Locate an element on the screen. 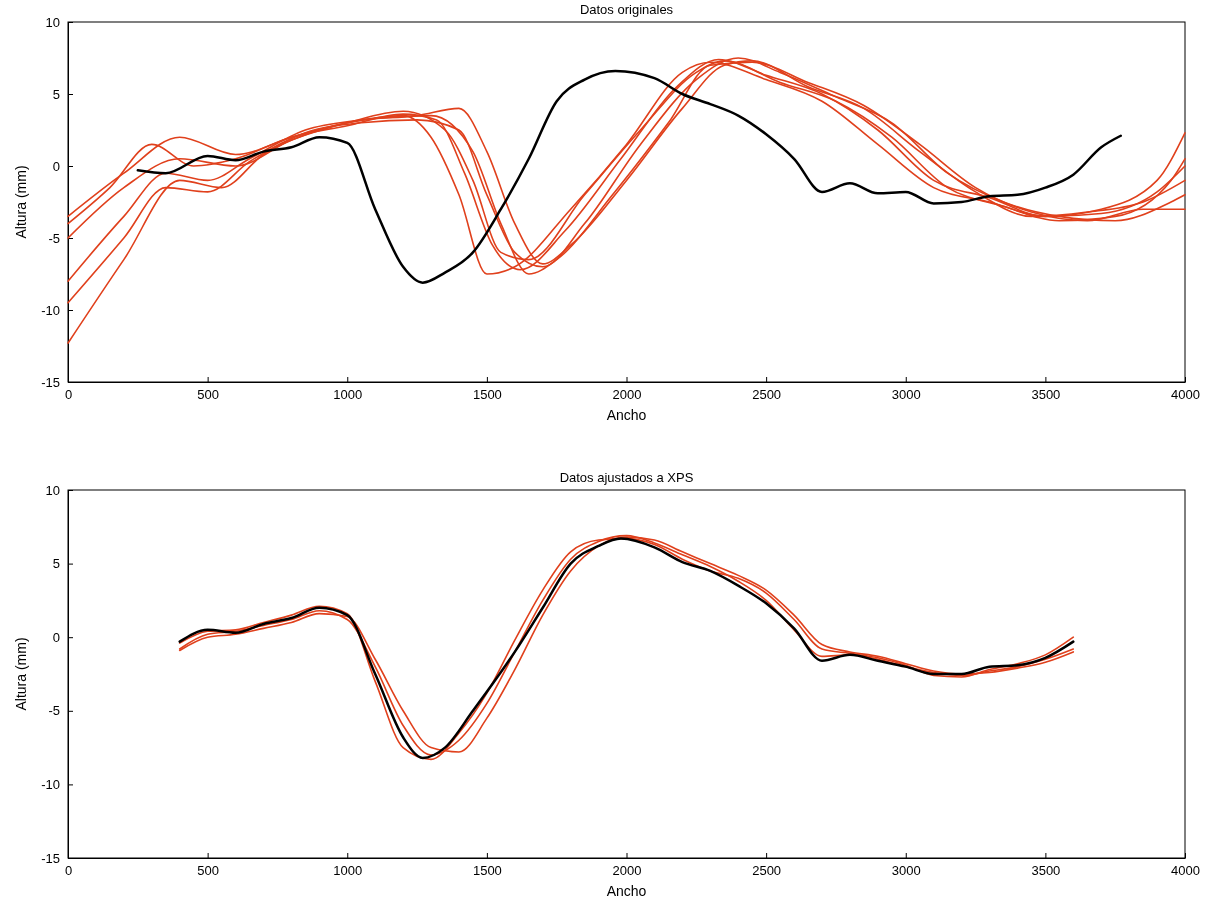 This screenshot has height=907, width=1211. chart-title: Datos originales is located at coordinates (626, 9).